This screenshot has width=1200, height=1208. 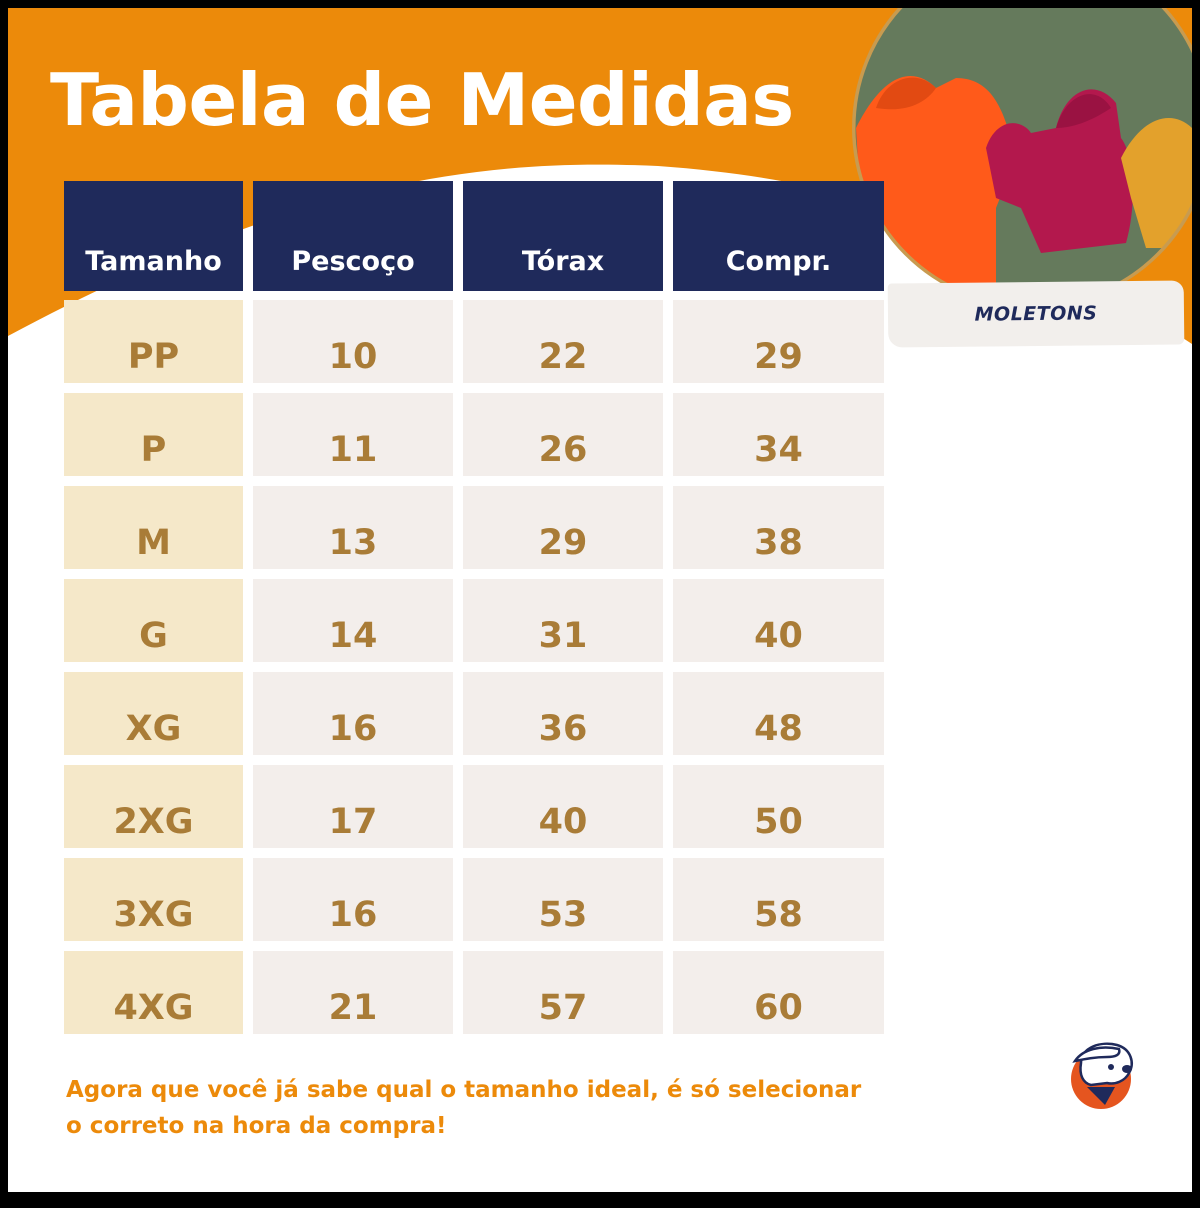 I want to click on table-cell-chest: 29, so click(x=563, y=527).